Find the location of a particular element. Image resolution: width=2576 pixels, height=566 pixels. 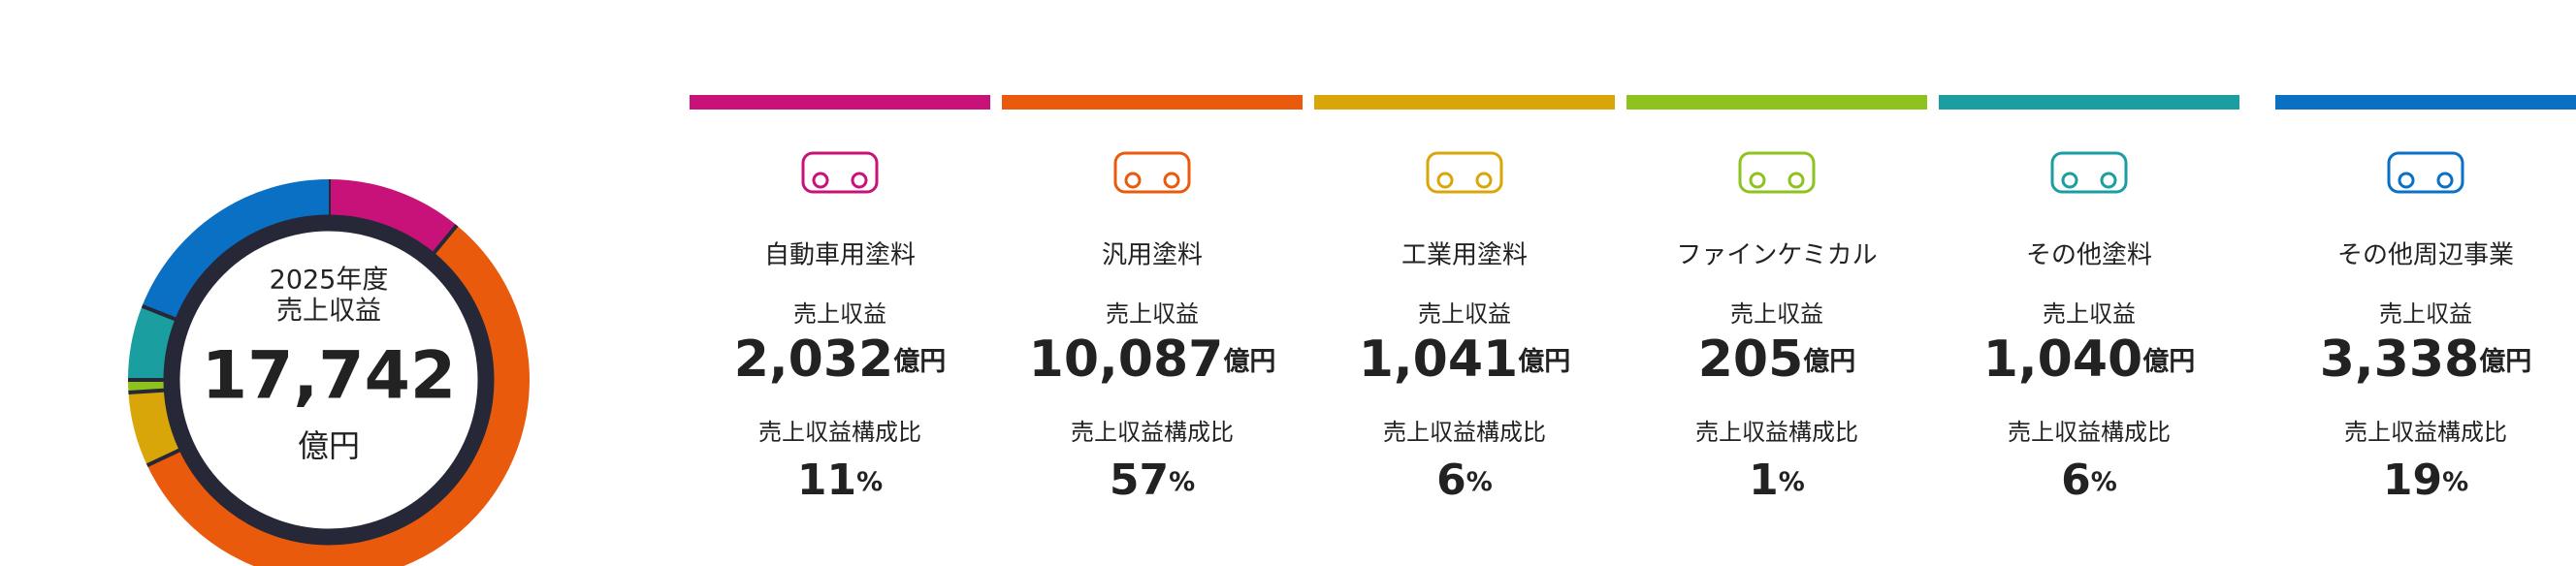

category-name: その他周辺事業 is located at coordinates (2425, 255).